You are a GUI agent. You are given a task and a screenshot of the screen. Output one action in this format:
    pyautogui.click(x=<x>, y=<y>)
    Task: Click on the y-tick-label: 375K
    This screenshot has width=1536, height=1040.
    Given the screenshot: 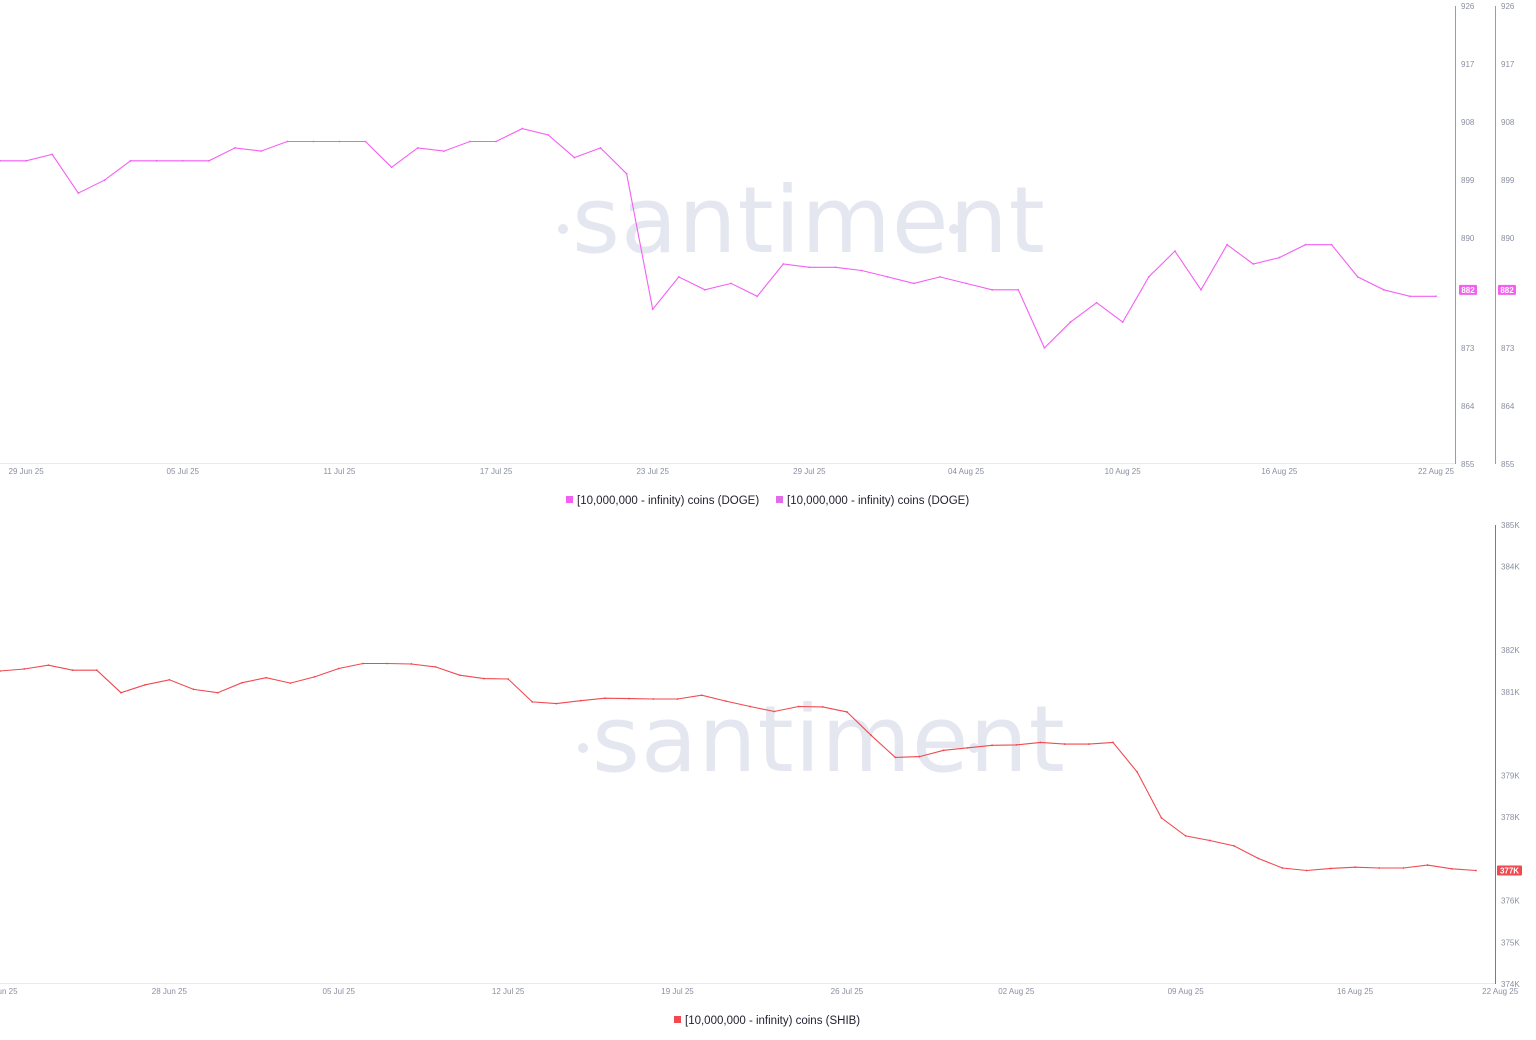 What is the action you would take?
    pyautogui.click(x=1510, y=942)
    